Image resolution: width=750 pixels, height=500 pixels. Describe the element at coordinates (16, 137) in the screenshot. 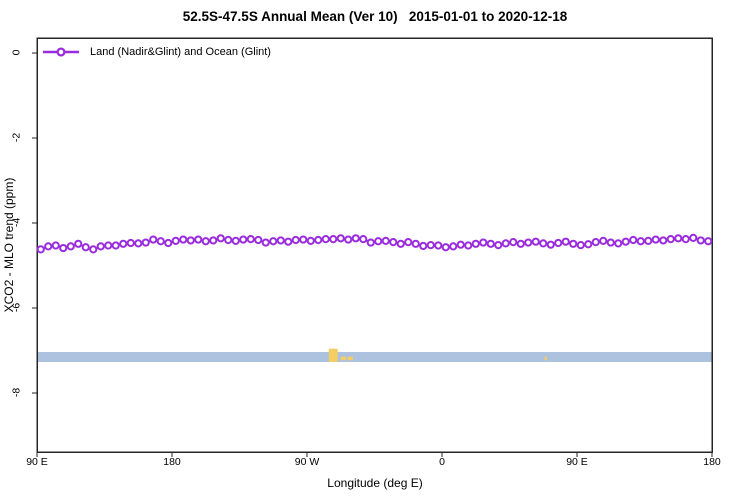

I see `y-tick-label: -2` at that location.